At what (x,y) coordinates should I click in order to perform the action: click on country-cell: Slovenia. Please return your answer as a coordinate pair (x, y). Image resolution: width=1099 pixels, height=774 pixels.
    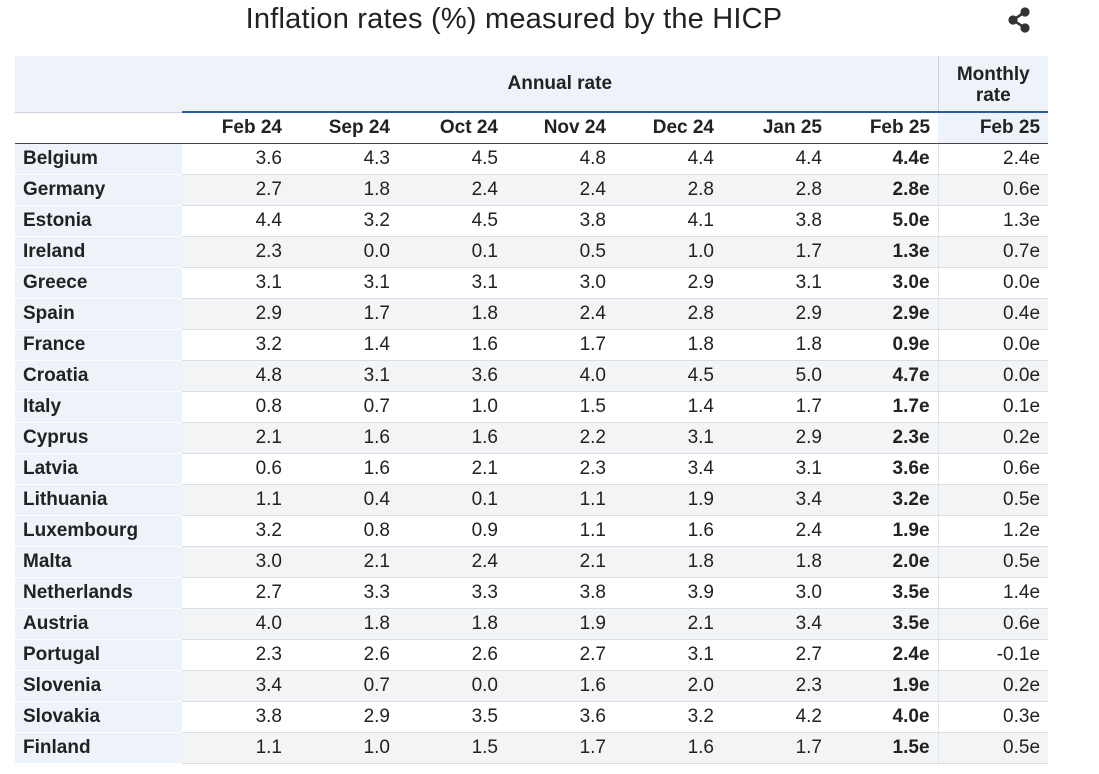
    Looking at the image, I should click on (98, 686).